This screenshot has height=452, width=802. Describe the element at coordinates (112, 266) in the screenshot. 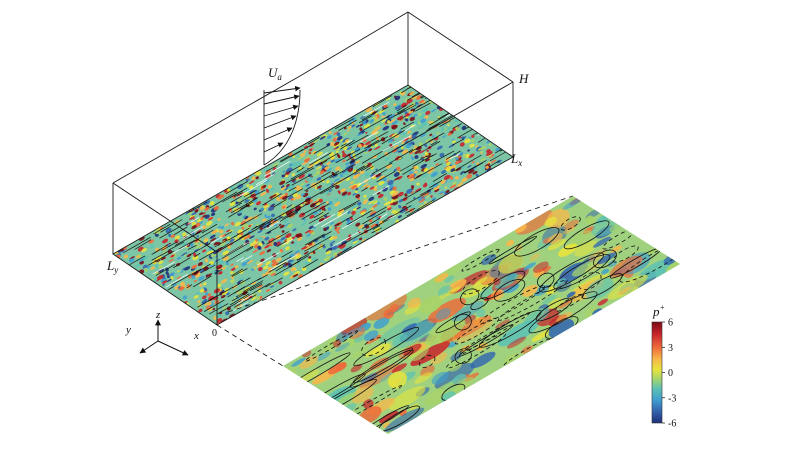

I see `length-y-label: Ly` at that location.